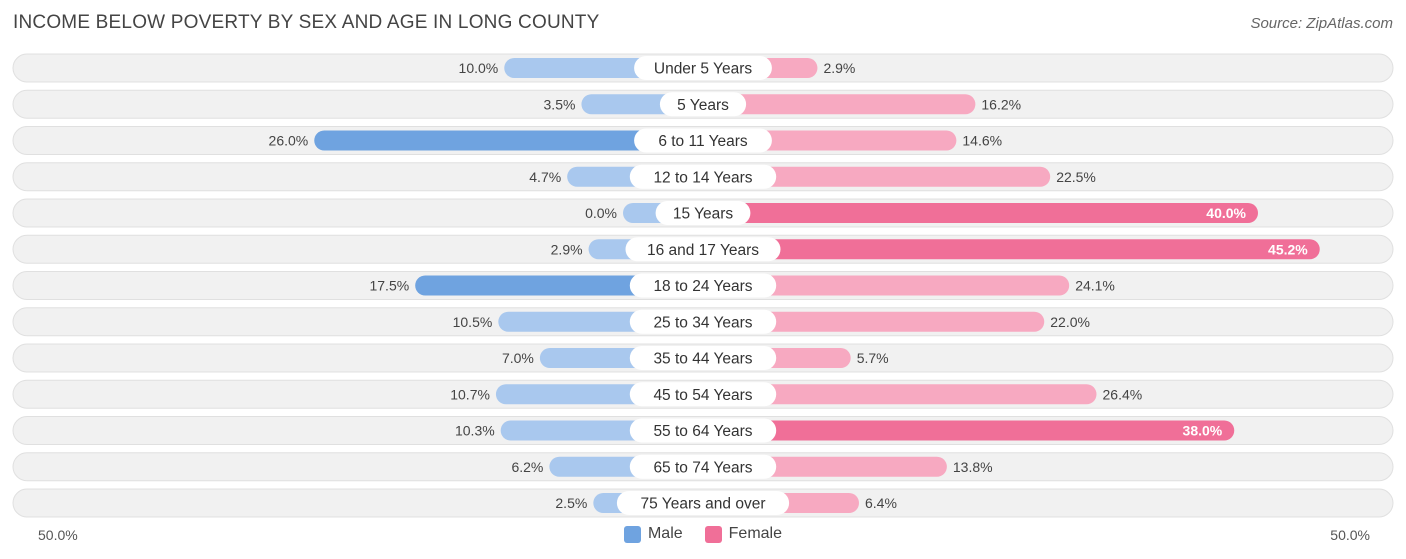 The image size is (1406, 559). I want to click on category-label: 25 to 34 Years, so click(702, 322).